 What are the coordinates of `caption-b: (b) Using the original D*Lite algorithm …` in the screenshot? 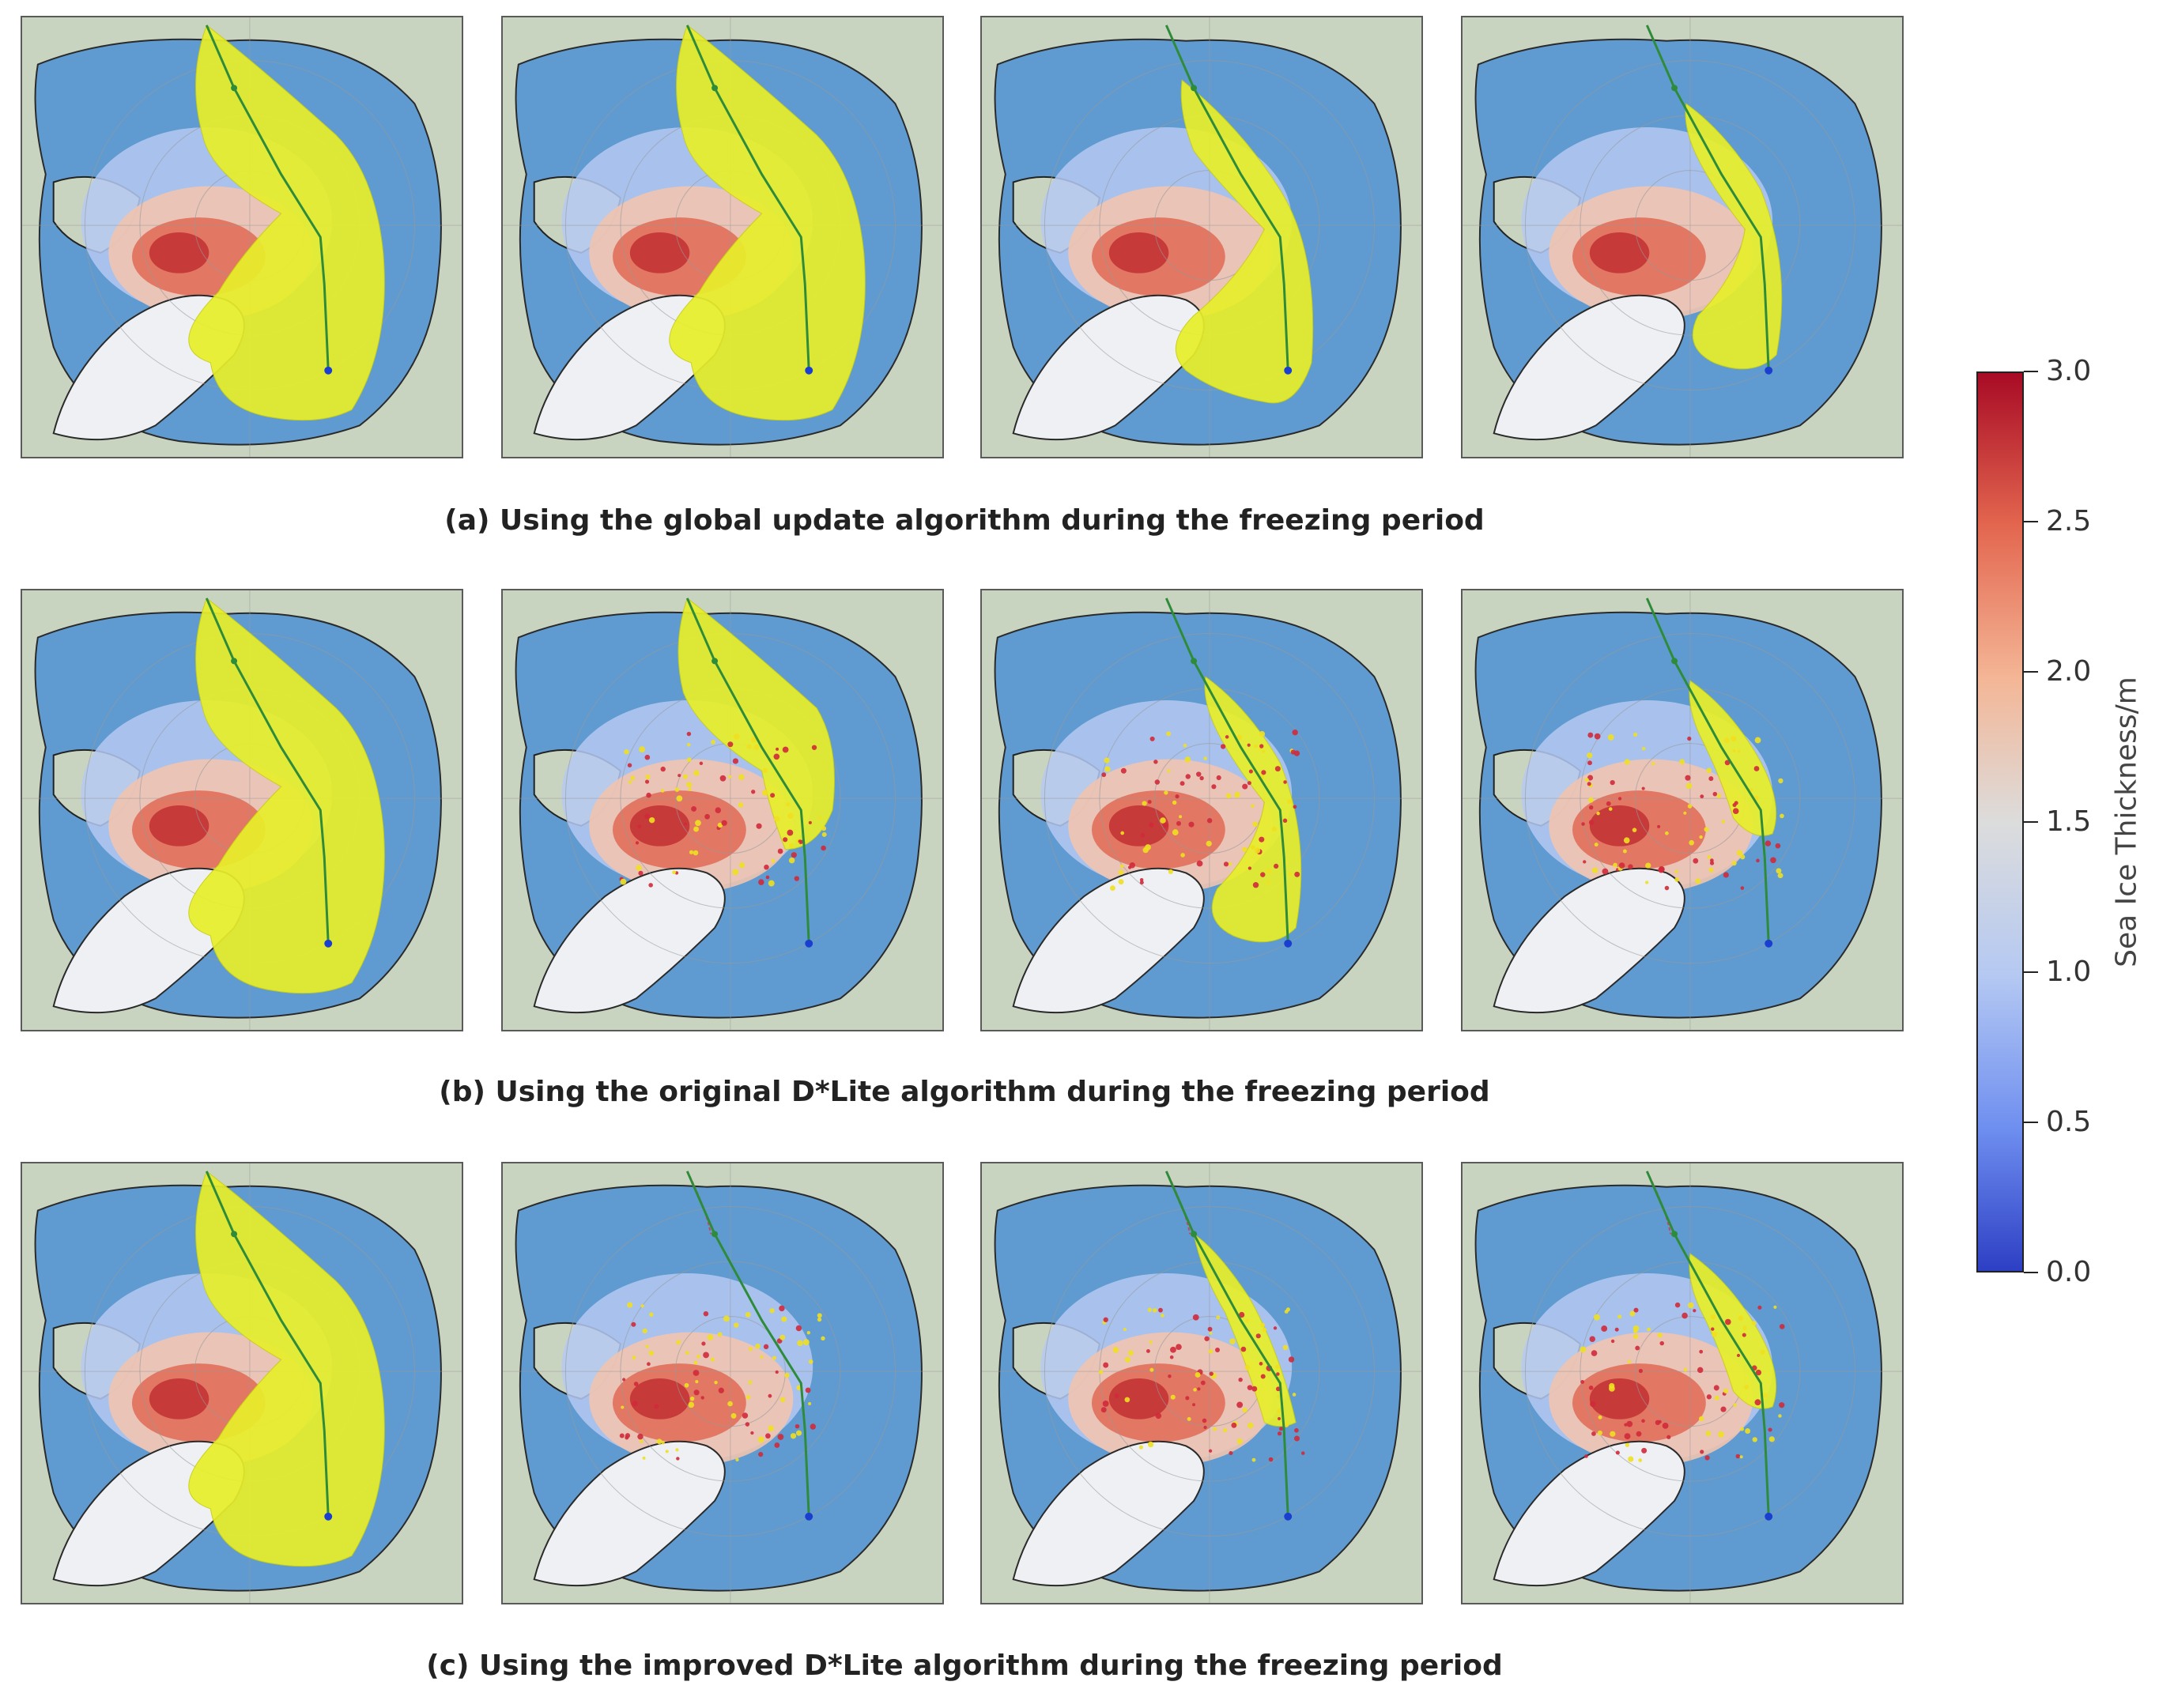 It's located at (964, 1092).